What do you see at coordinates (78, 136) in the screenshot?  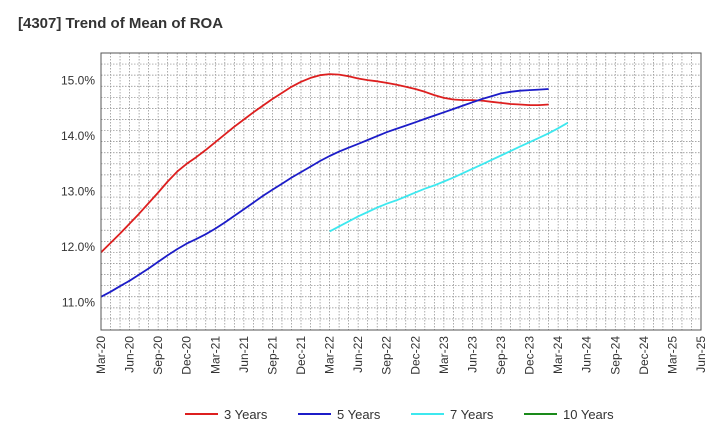 I see `y-tick-label: 14.0%` at bounding box center [78, 136].